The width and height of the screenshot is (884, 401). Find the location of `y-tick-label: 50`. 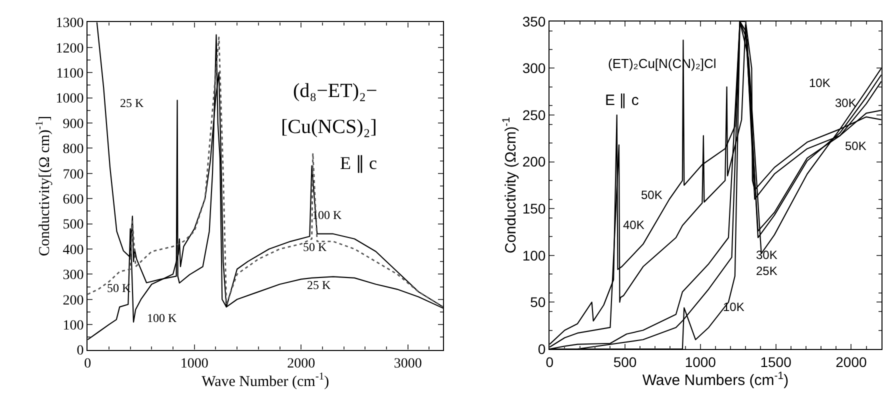

y-tick-label: 50 is located at coordinates (538, 302).